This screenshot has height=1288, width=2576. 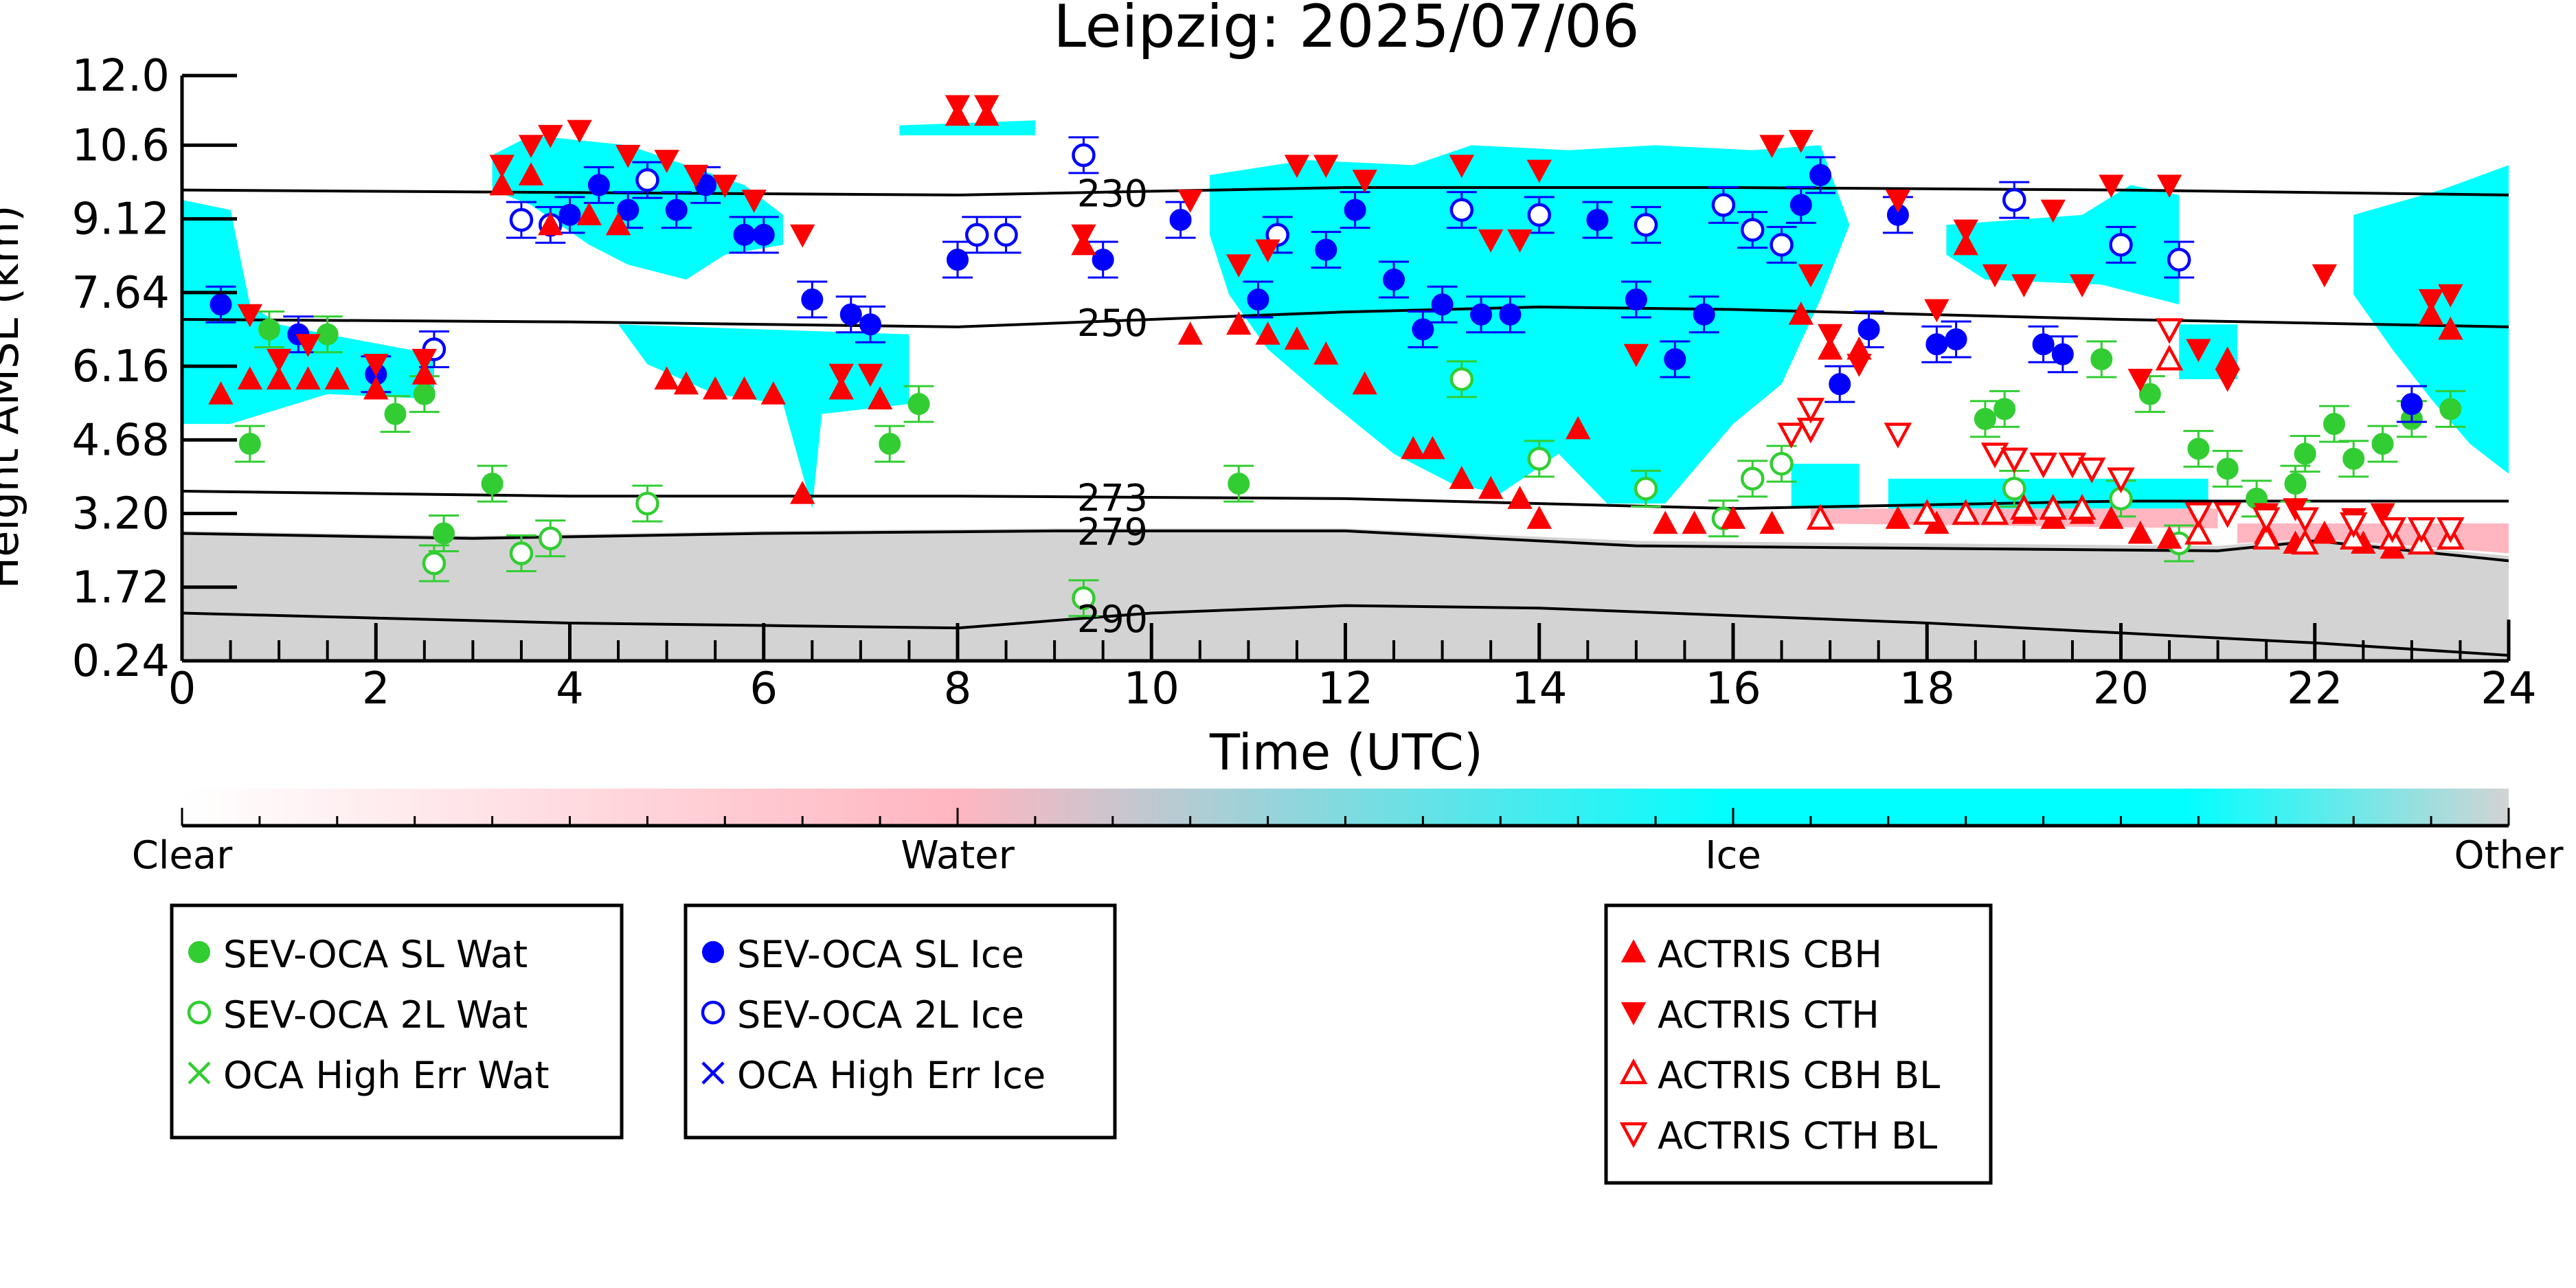 I want to click on chart-title: Leipzig: 2025/07/06, so click(x=1346, y=30).